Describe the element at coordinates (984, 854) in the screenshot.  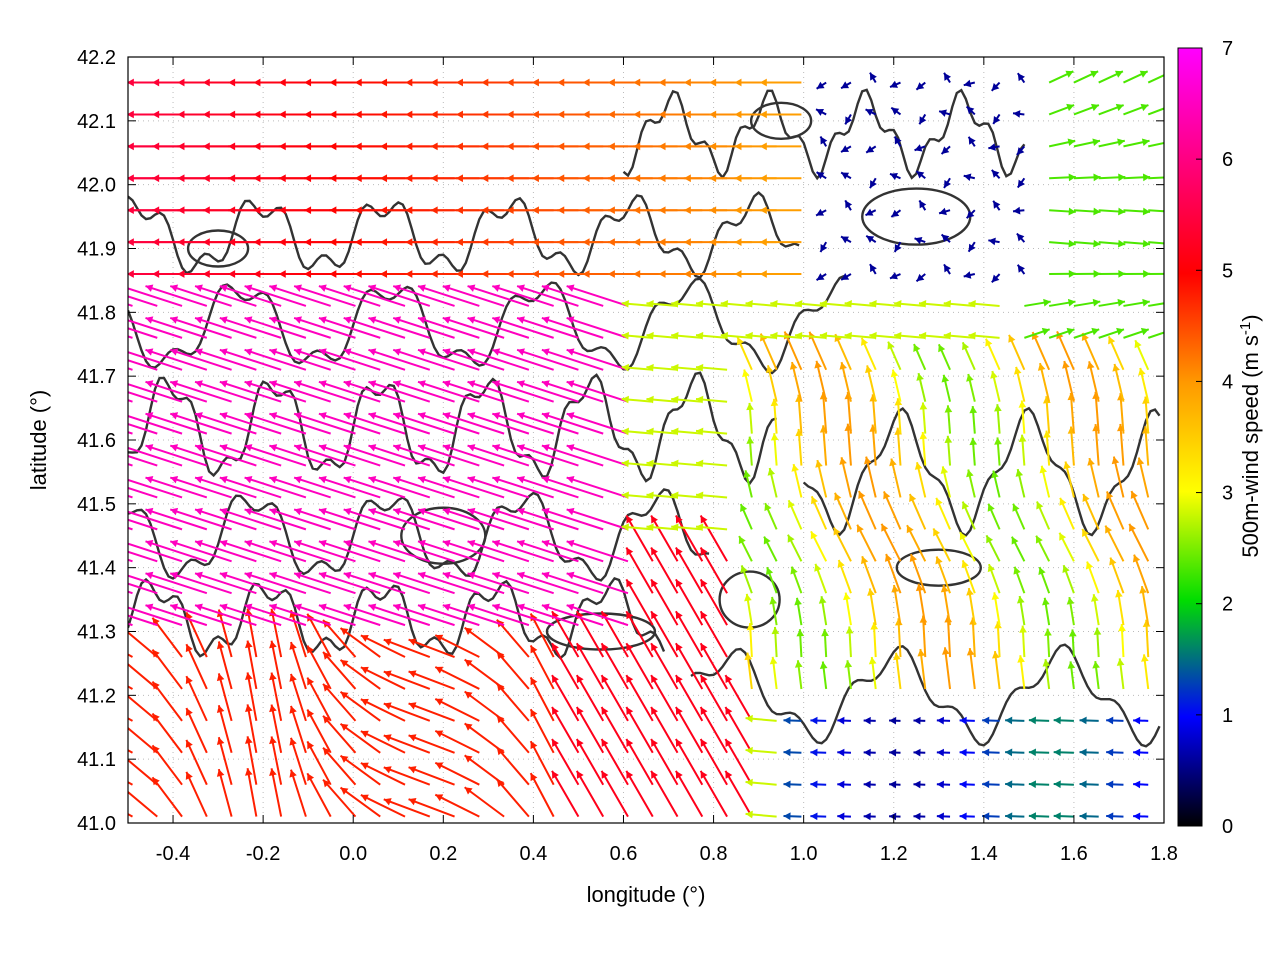
I see `x-tick-label: 1.4` at that location.